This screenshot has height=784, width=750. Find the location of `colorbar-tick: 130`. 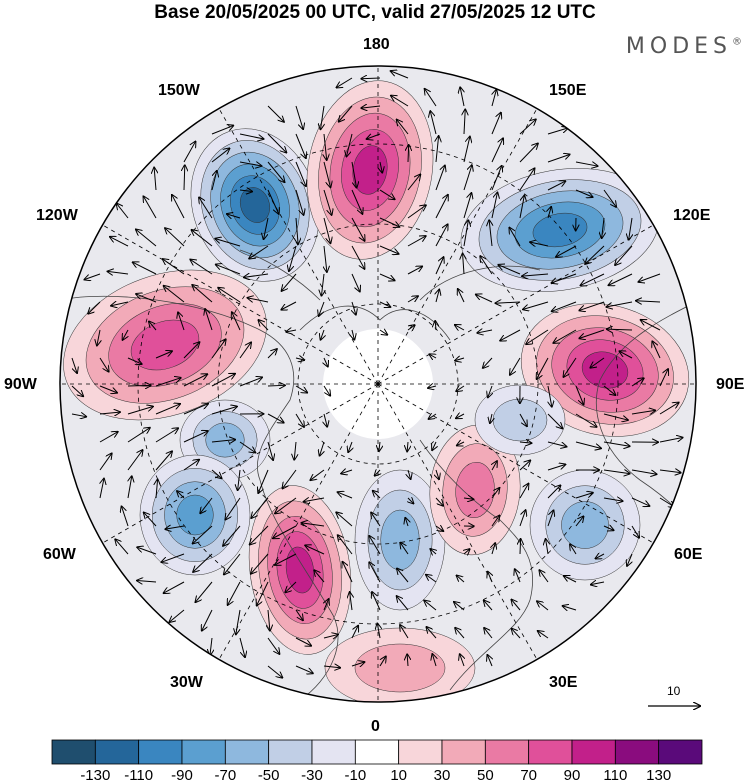

colorbar-tick: 130 is located at coordinates (658, 775).